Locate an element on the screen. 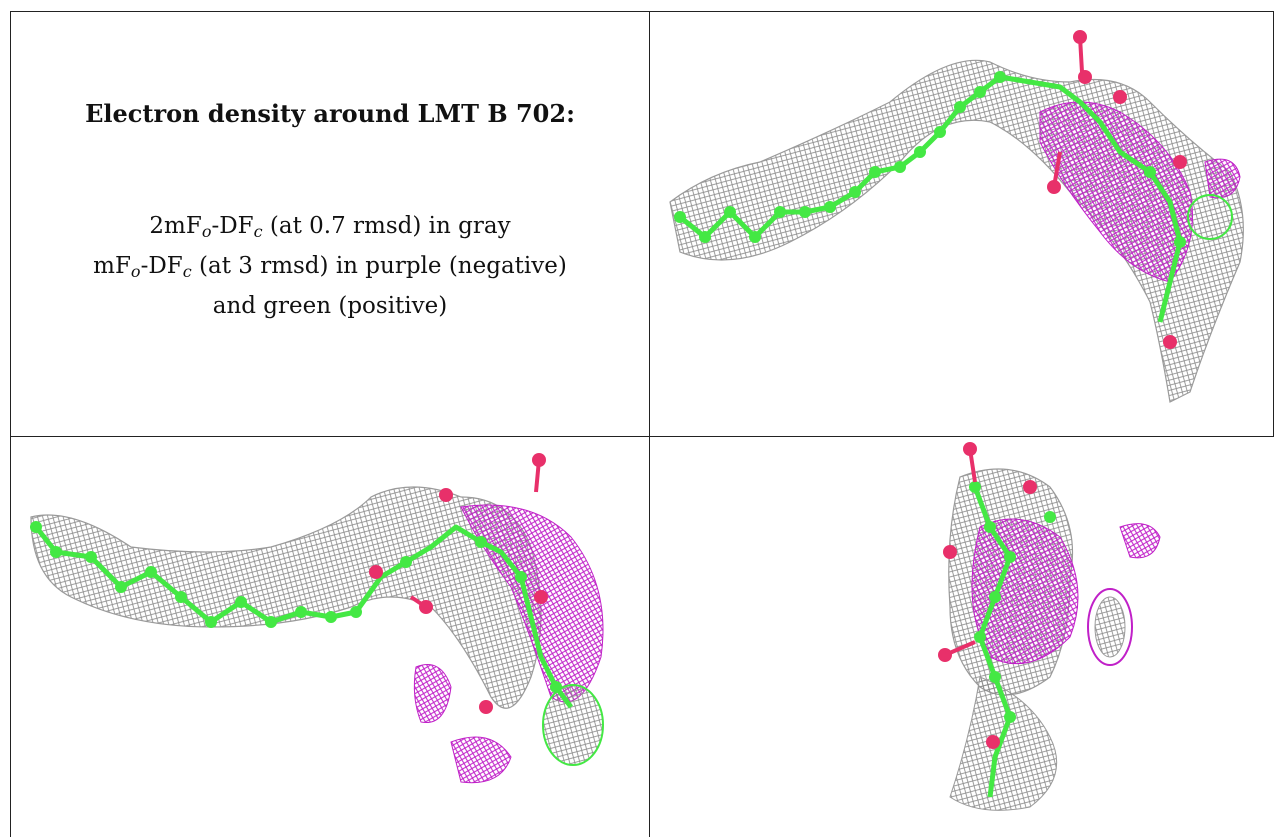 This screenshot has width=1275, height=837. purple-mesh-side is located at coordinates (1140, 541).